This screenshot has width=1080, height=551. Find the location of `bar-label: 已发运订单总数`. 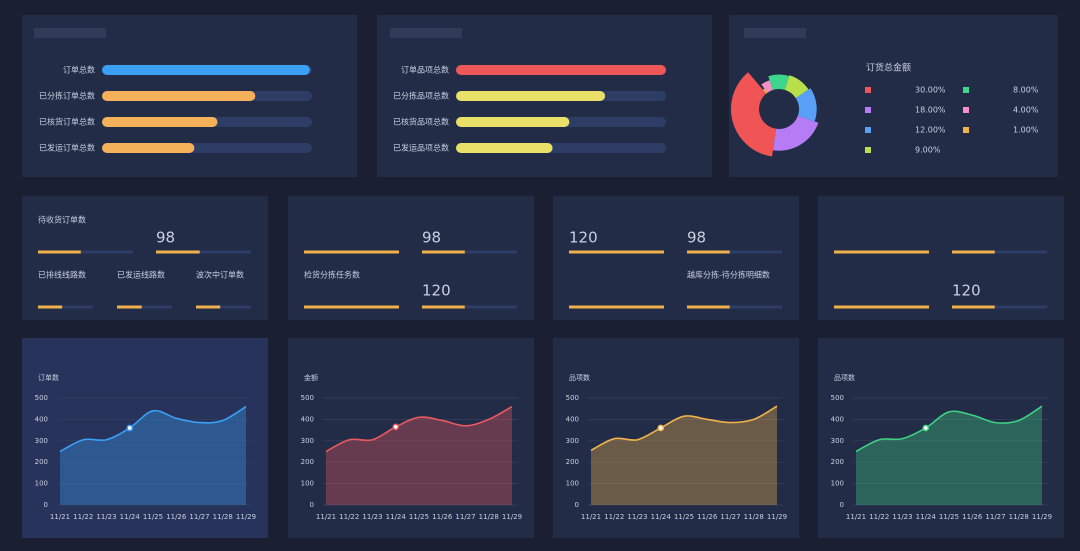

bar-label: 已发运订单总数 is located at coordinates (67, 148).